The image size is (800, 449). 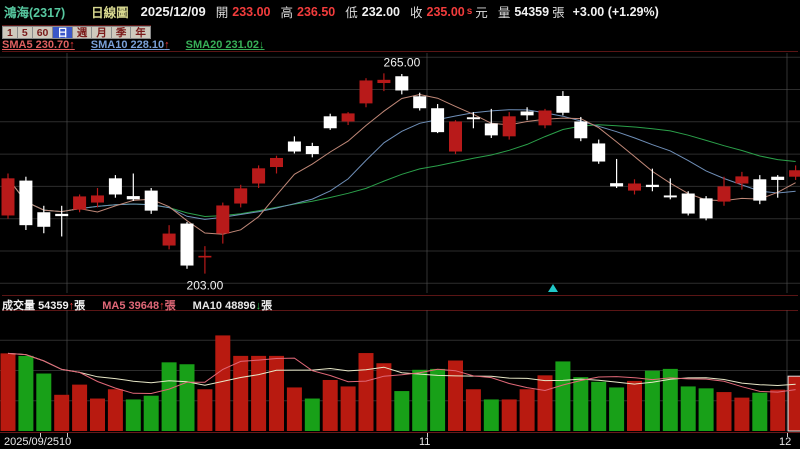 I want to click on tab-1: 1, so click(x=10, y=32).